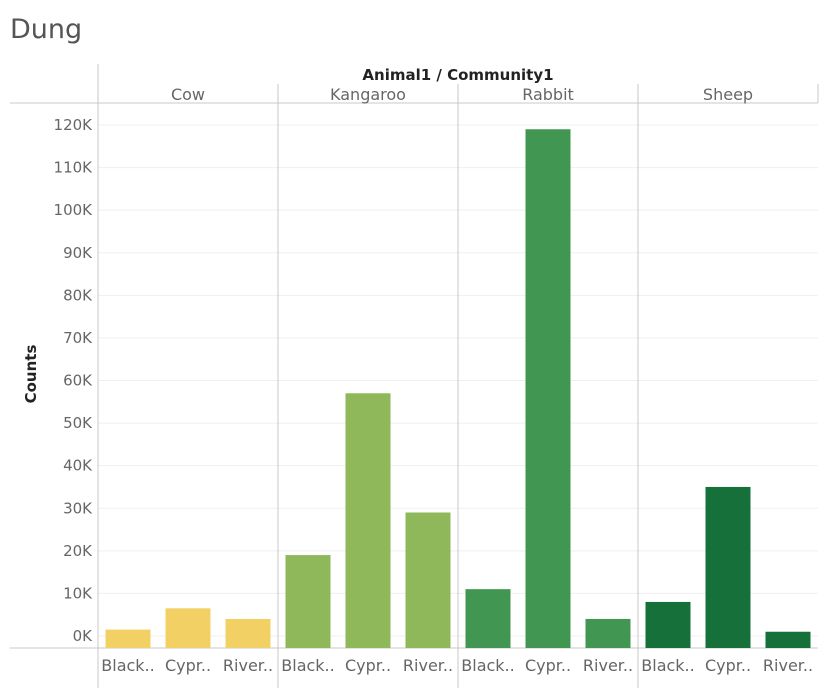  Describe the element at coordinates (74, 168) in the screenshot. I see `y-tick-label: 110K` at that location.